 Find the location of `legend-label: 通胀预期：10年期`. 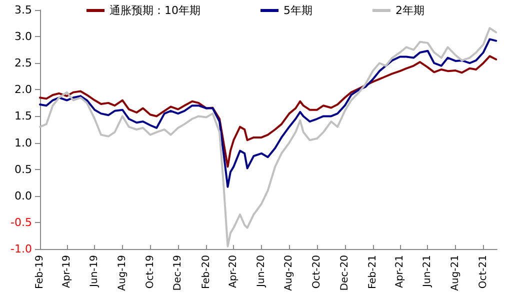

legend-label: 通胀预期：10年期 is located at coordinates (155, 10).